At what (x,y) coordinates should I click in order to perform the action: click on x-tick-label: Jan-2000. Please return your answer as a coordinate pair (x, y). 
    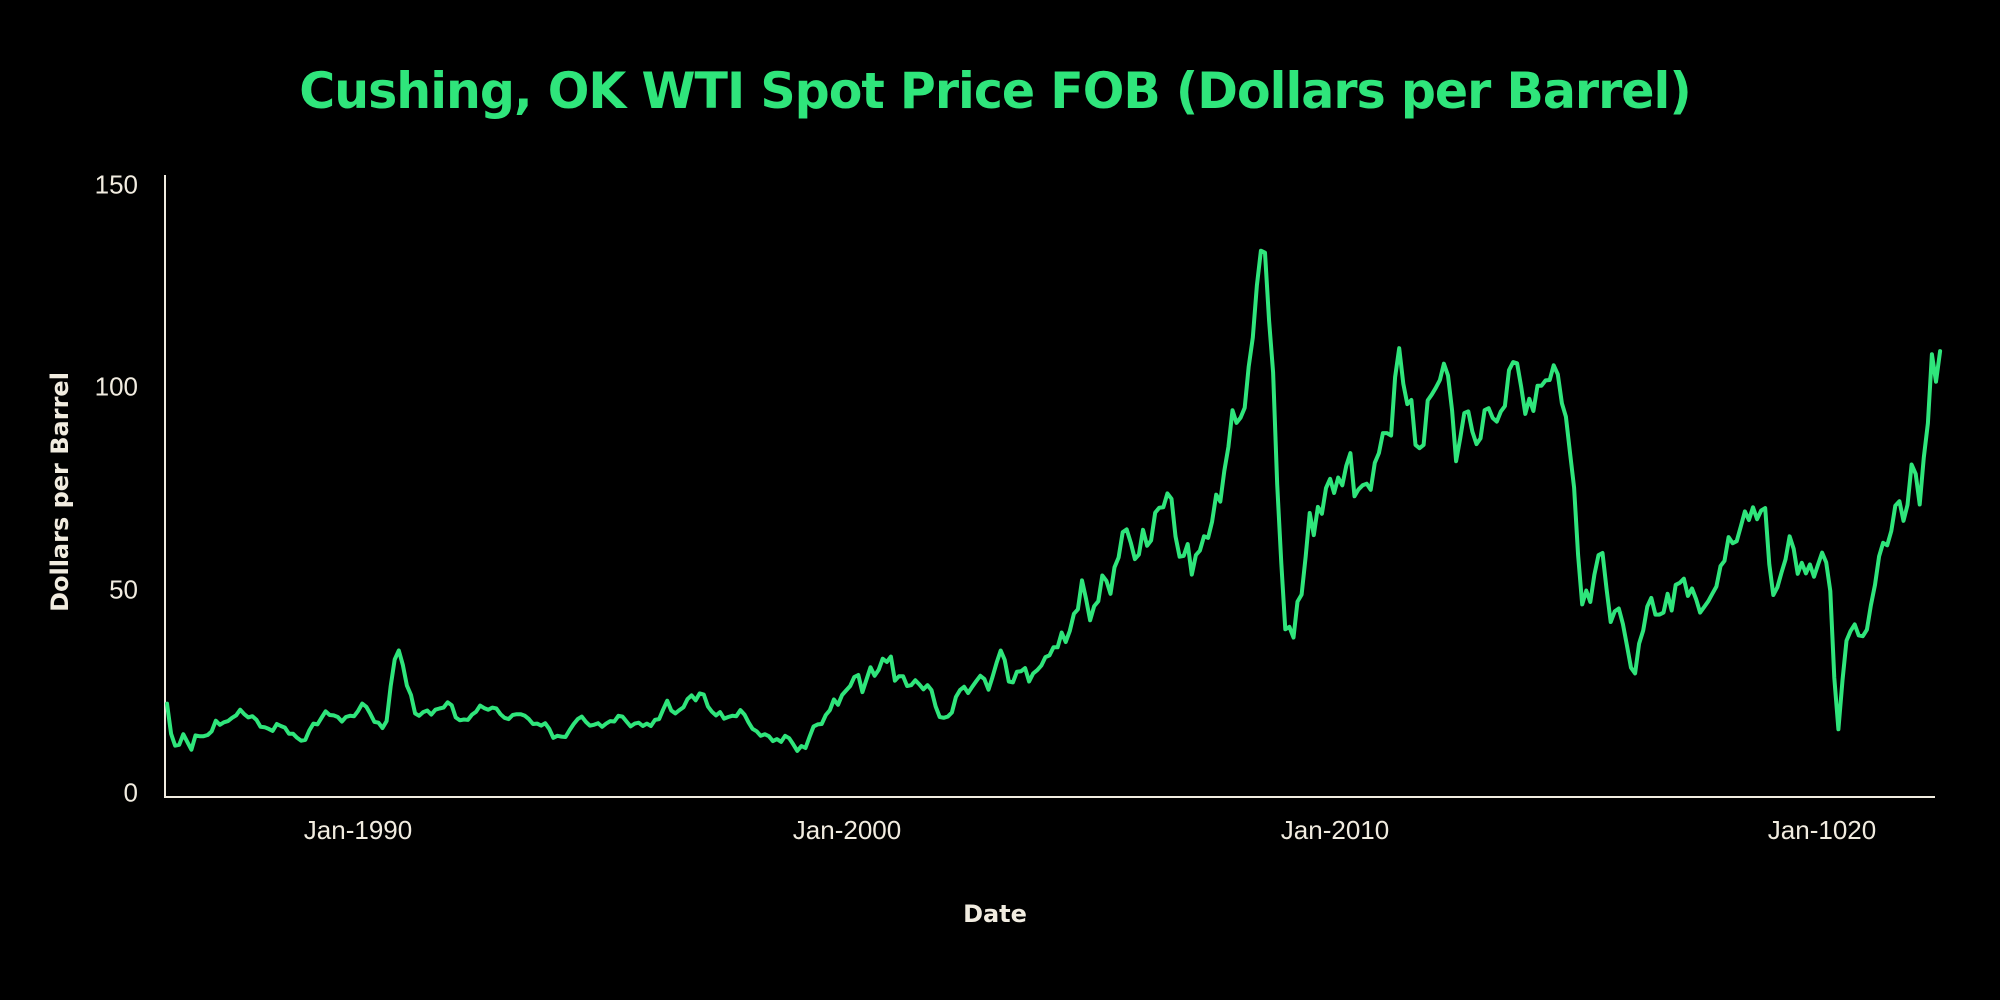
    Looking at the image, I should click on (847, 830).